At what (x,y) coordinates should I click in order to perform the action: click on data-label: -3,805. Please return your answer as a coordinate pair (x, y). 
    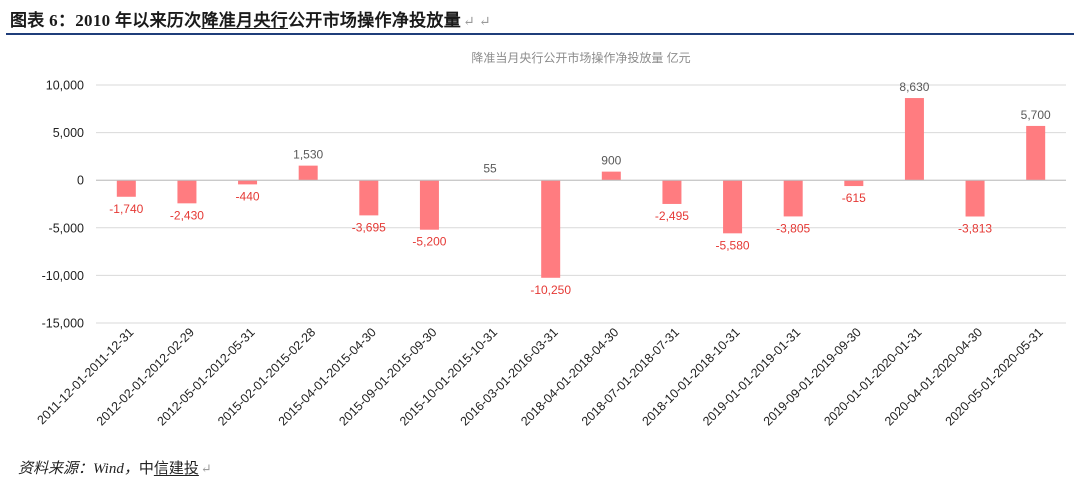
    Looking at the image, I should click on (793, 228).